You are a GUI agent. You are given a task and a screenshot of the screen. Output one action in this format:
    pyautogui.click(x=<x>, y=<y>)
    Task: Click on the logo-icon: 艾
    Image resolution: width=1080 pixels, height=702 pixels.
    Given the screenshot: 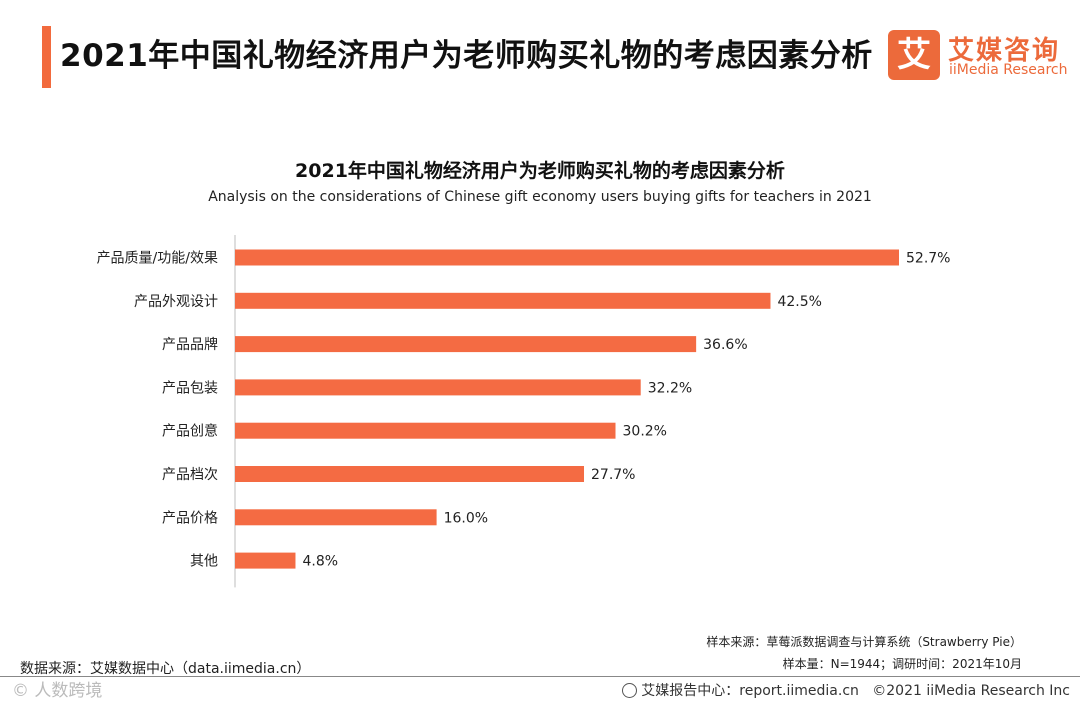 What is the action you would take?
    pyautogui.click(x=914, y=55)
    